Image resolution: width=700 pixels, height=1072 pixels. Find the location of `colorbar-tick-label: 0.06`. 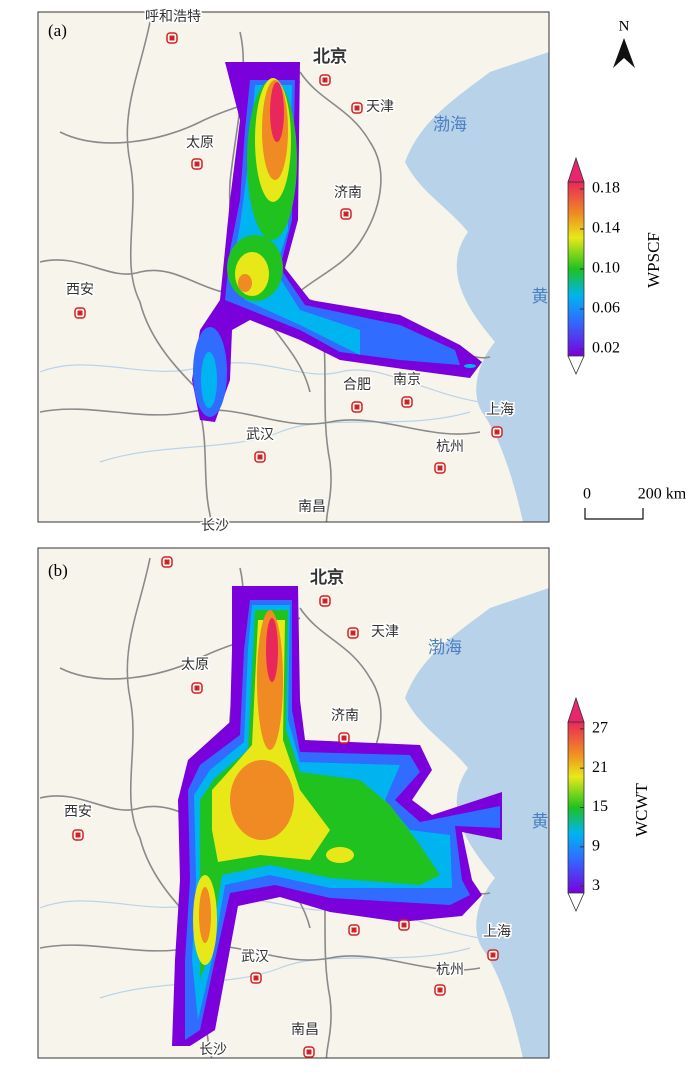

colorbar-tick-label: 0.06 is located at coordinates (606, 308).